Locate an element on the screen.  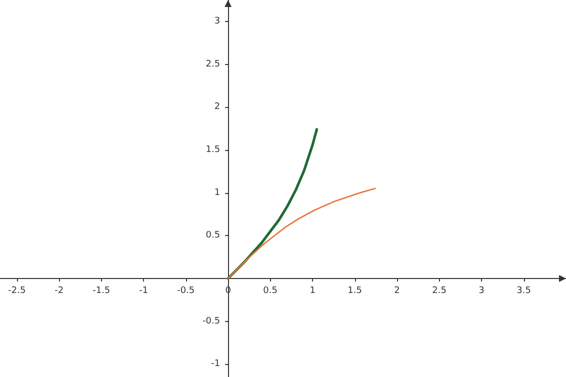
x-tick-label: 3.5 is located at coordinates (523, 291).